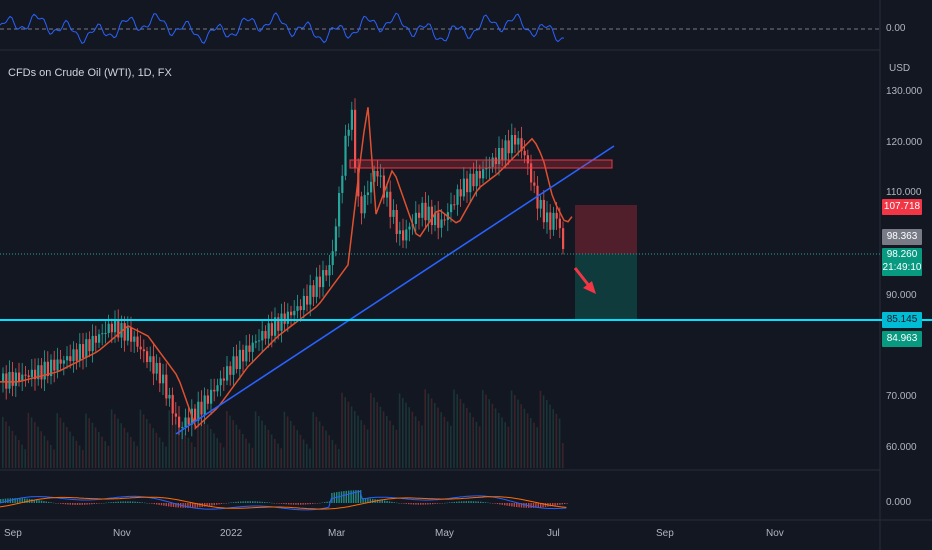 The image size is (932, 550). I want to click on macd-signal-line, so click(283, 503).